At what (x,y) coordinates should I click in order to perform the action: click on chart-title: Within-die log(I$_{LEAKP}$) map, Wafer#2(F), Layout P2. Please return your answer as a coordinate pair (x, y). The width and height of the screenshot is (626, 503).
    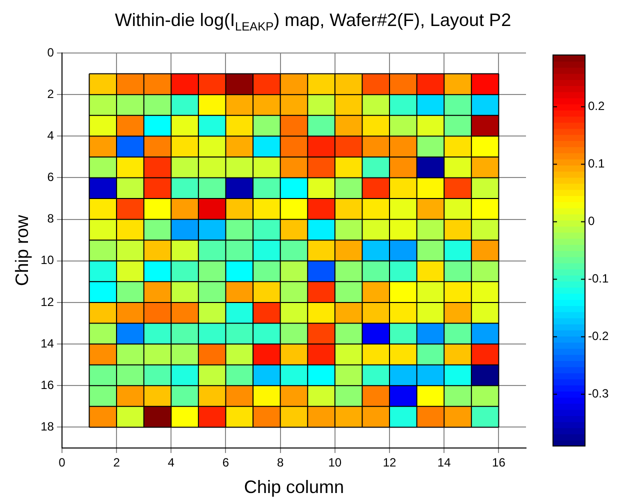
    Looking at the image, I should click on (313, 22).